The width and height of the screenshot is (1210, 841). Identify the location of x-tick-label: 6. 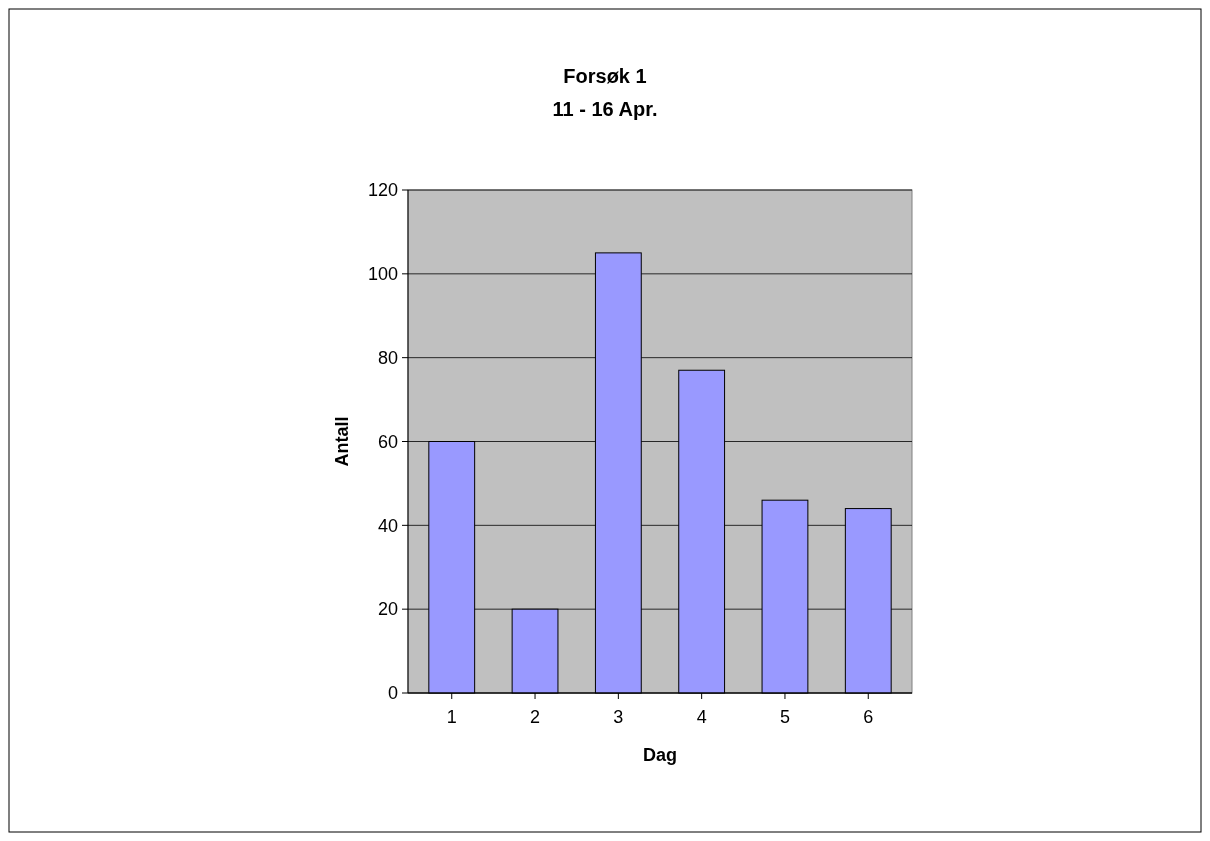
(868, 717).